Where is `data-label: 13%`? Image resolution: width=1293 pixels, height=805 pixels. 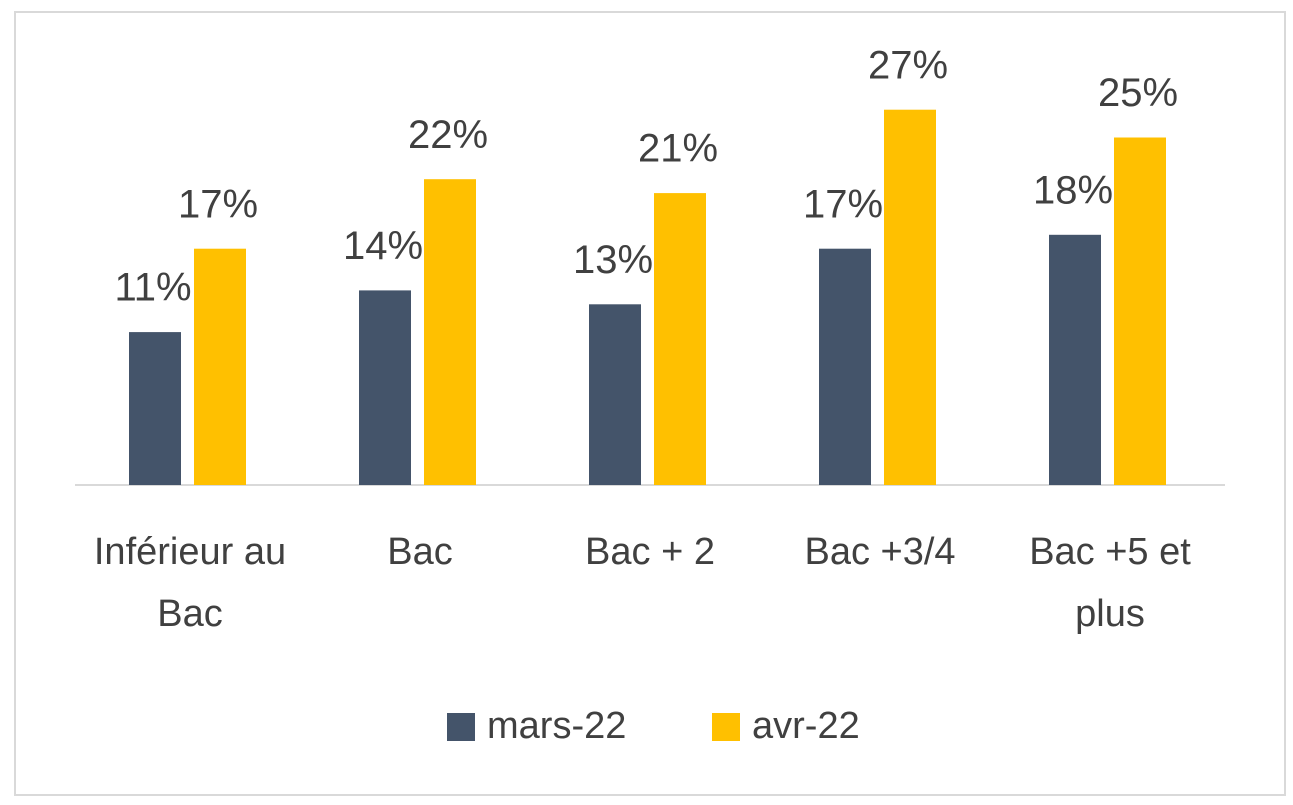 data-label: 13% is located at coordinates (613, 260).